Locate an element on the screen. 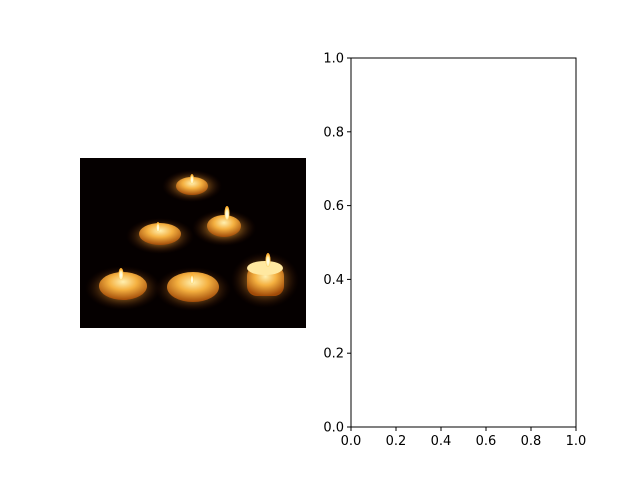  y-tick-label: 0.8 is located at coordinates (333, 132).